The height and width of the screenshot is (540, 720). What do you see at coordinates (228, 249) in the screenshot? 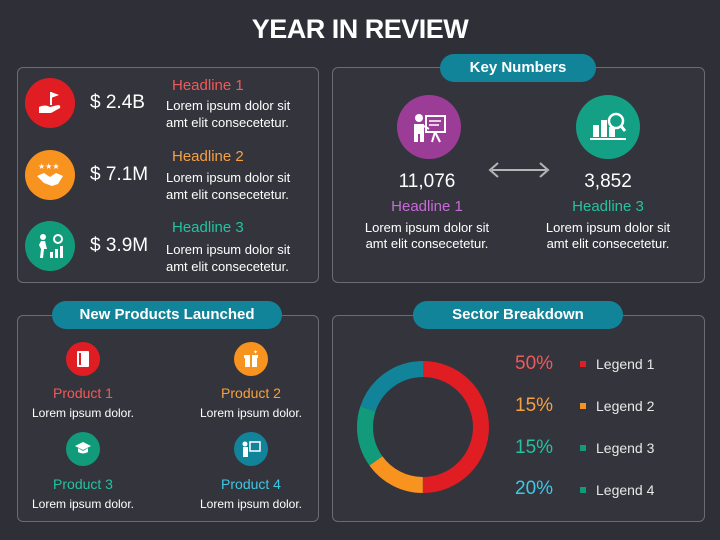
I see `headline-3-text-line1: Lorem ipsum dolor sit` at bounding box center [228, 249].